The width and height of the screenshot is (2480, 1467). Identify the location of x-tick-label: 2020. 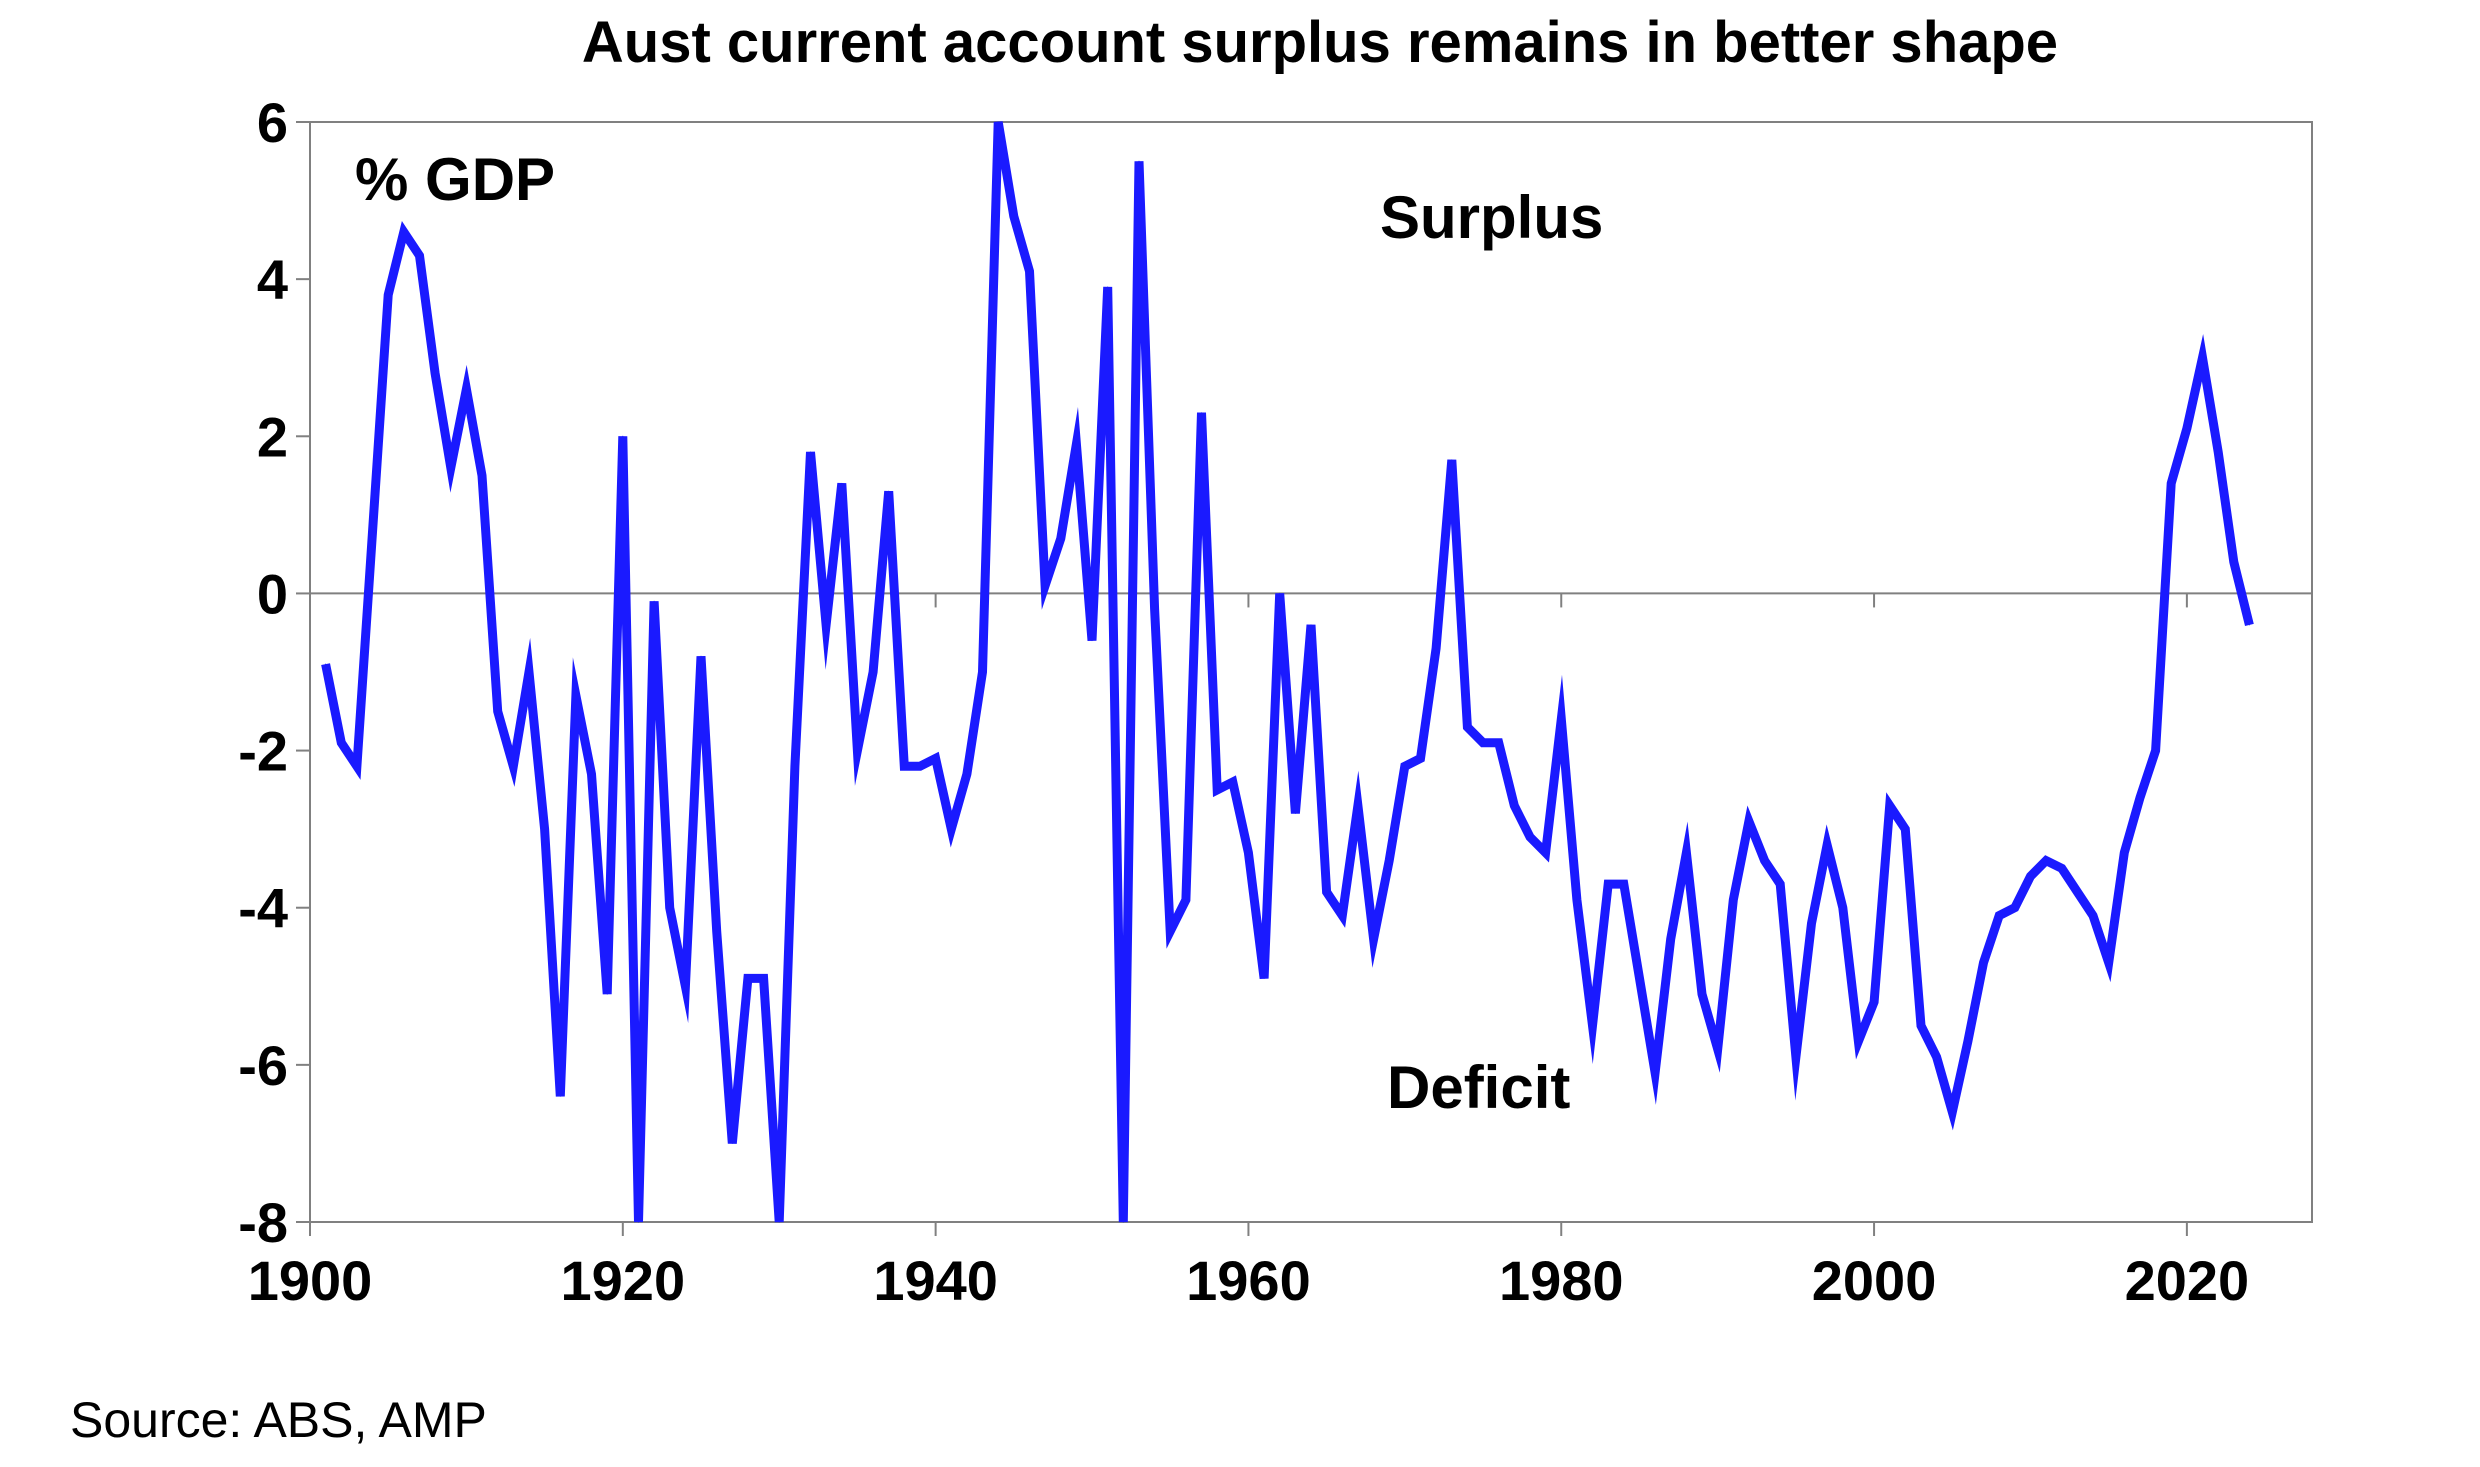
(2187, 1280).